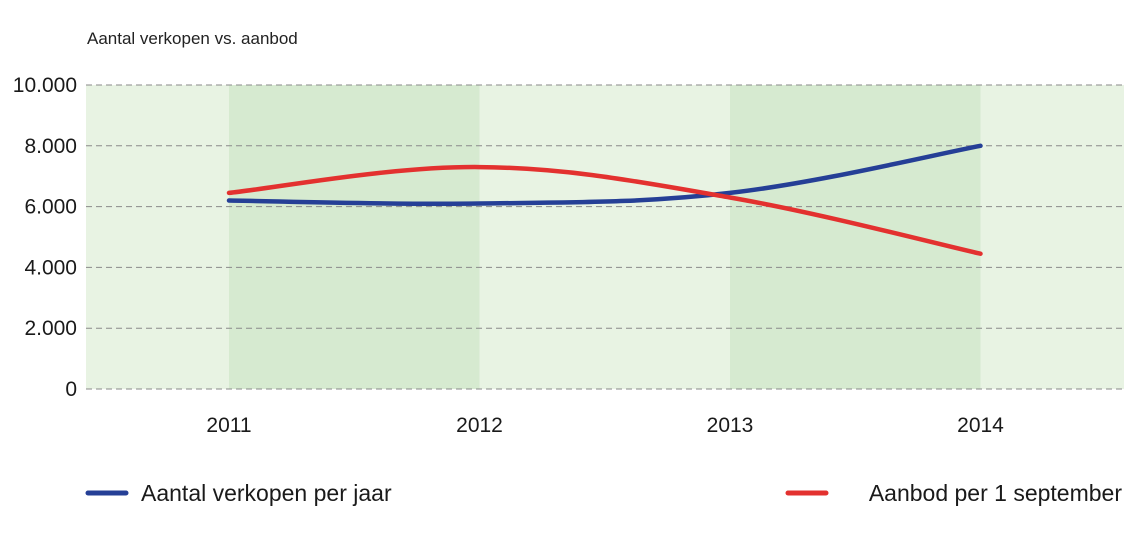  What do you see at coordinates (192, 38) in the screenshot?
I see `chart-title: Aantal verkopen vs. aanbod` at bounding box center [192, 38].